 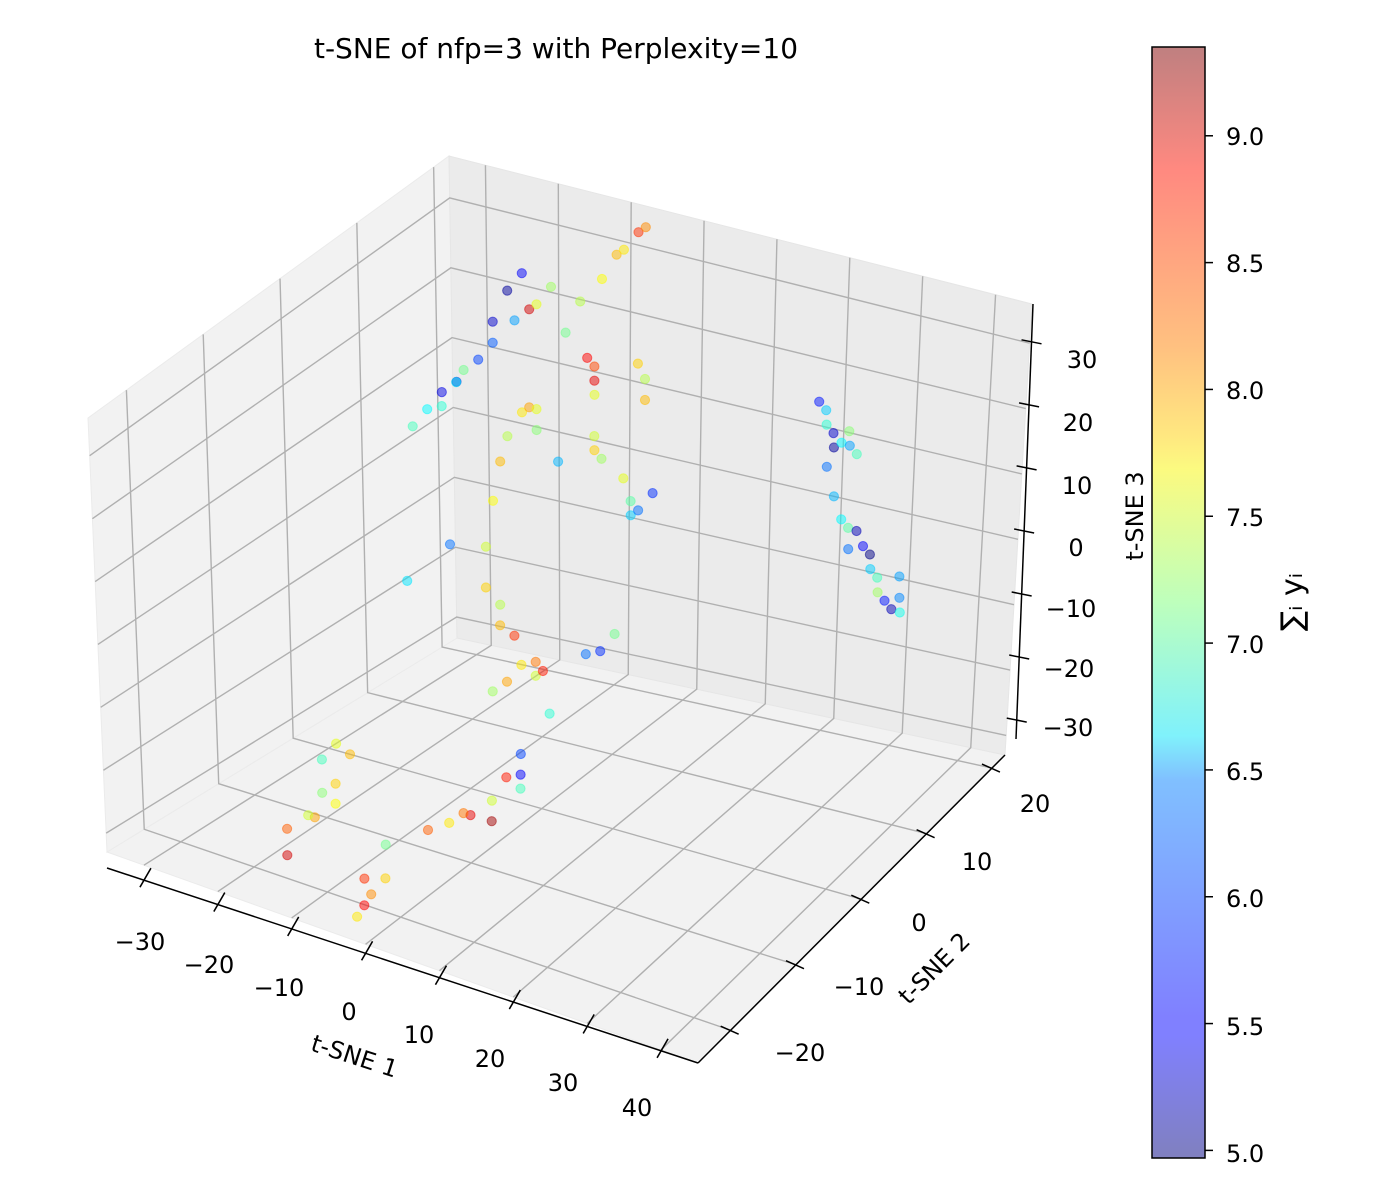 I want to click on colorbar-tick-label: 8.0, so click(x=1245, y=391).